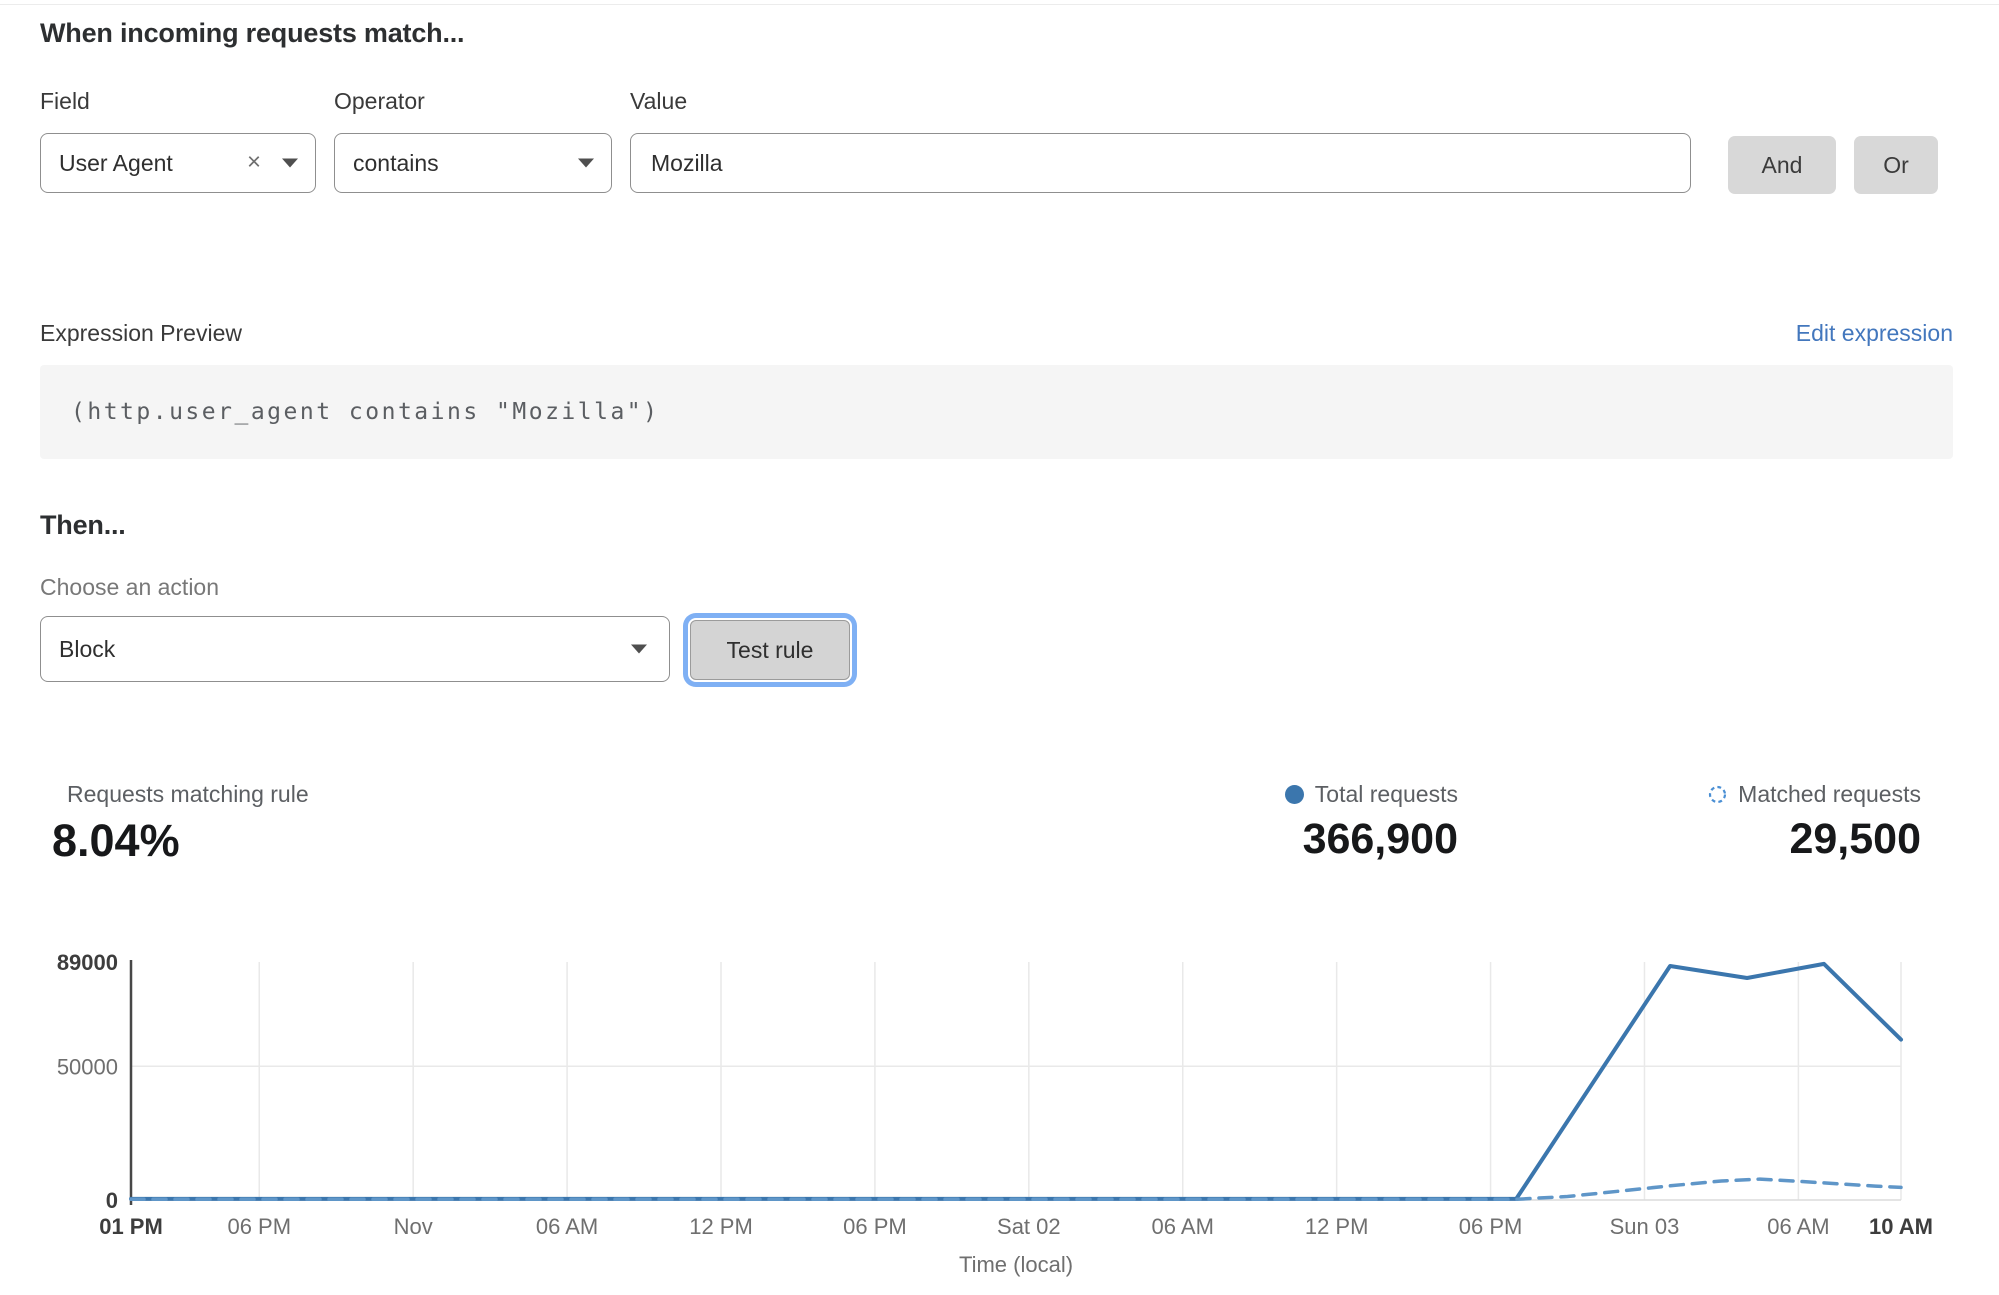  I want to click on y-tick-label: 89000, so click(87, 962).